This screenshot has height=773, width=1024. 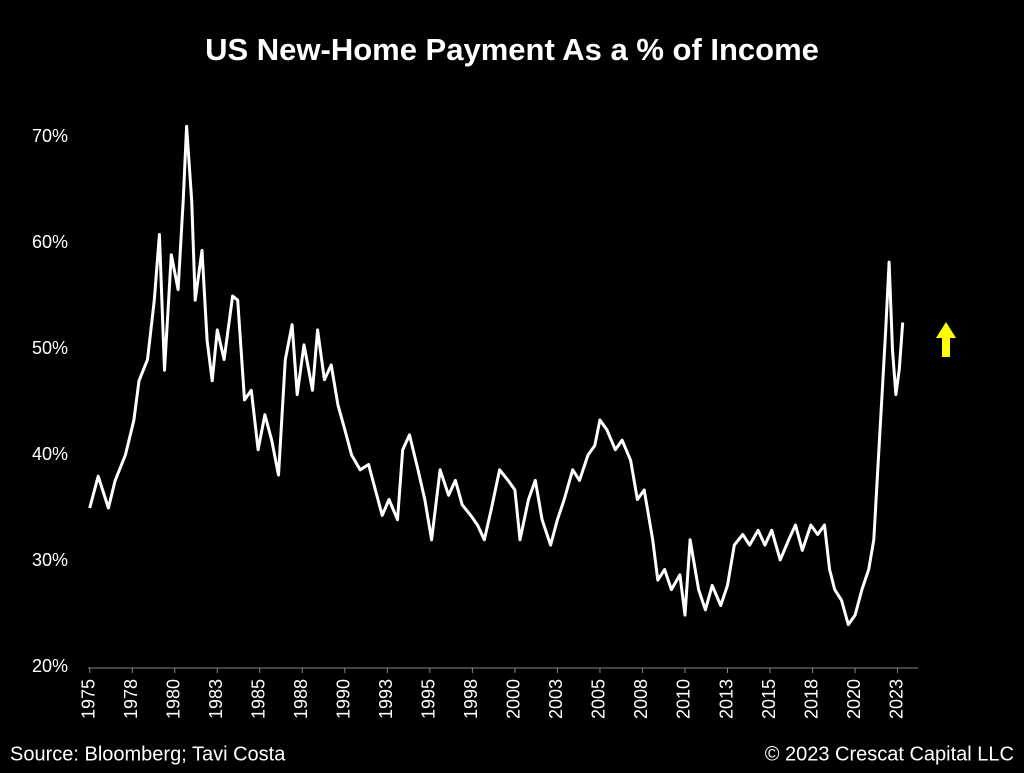 What do you see at coordinates (769, 699) in the screenshot?
I see `x-tick-label: 2015` at bounding box center [769, 699].